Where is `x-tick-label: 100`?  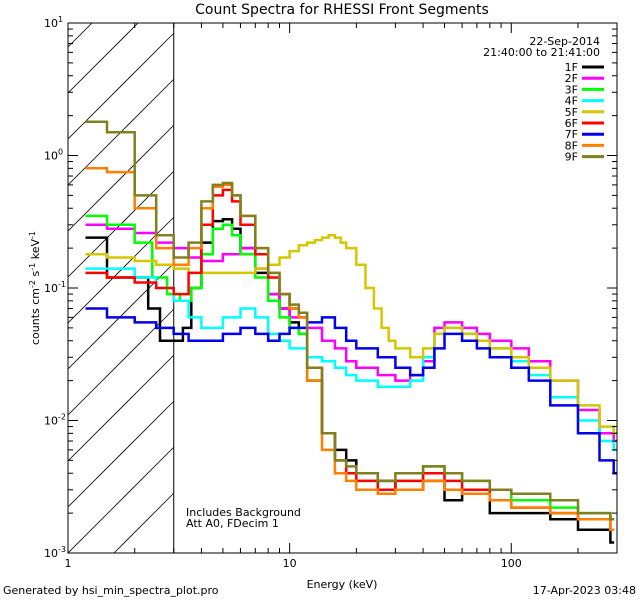
x-tick-label: 100 is located at coordinates (511, 563).